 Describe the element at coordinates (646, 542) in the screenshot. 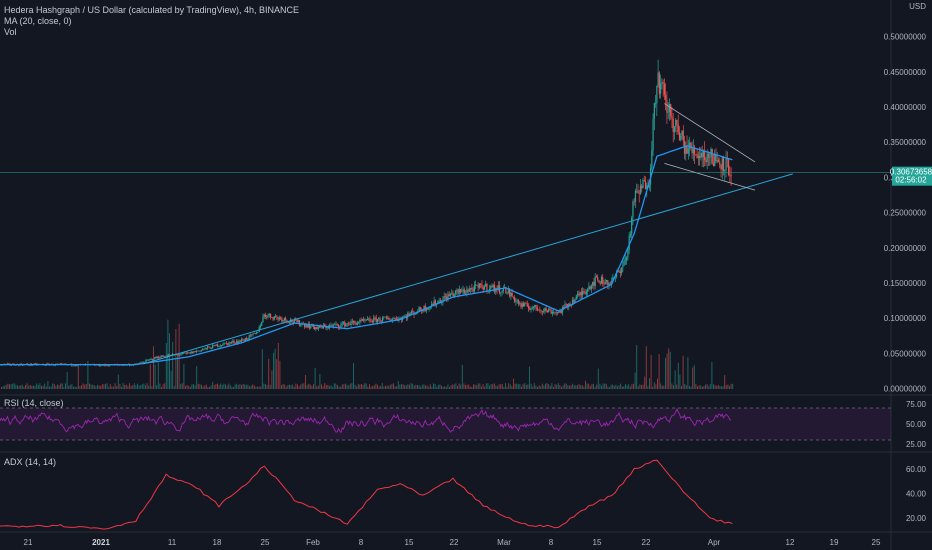

I see `time-tick-label: 22` at that location.